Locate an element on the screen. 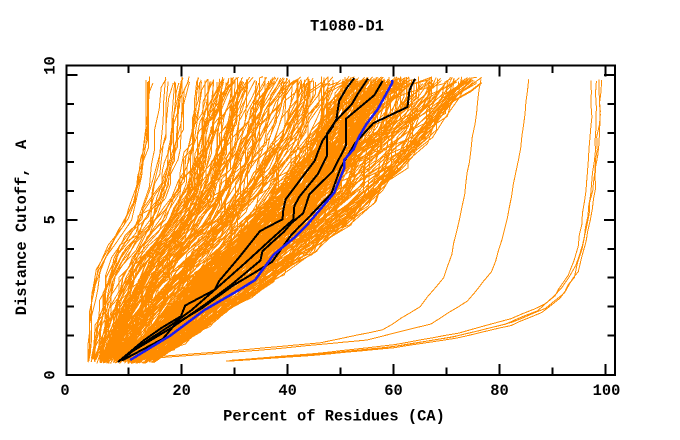  svg-text: Distance Cutoff, A is located at coordinates (22, 227).